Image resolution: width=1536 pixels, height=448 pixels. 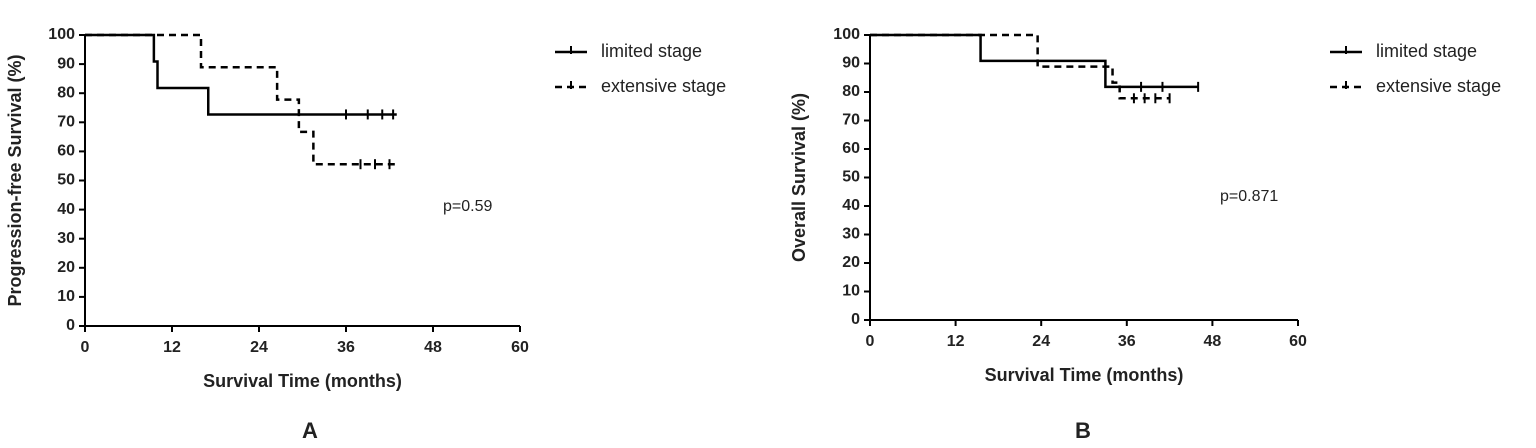 I want to click on y-axis-label: Progression-free Survival (%), so click(x=15, y=180).